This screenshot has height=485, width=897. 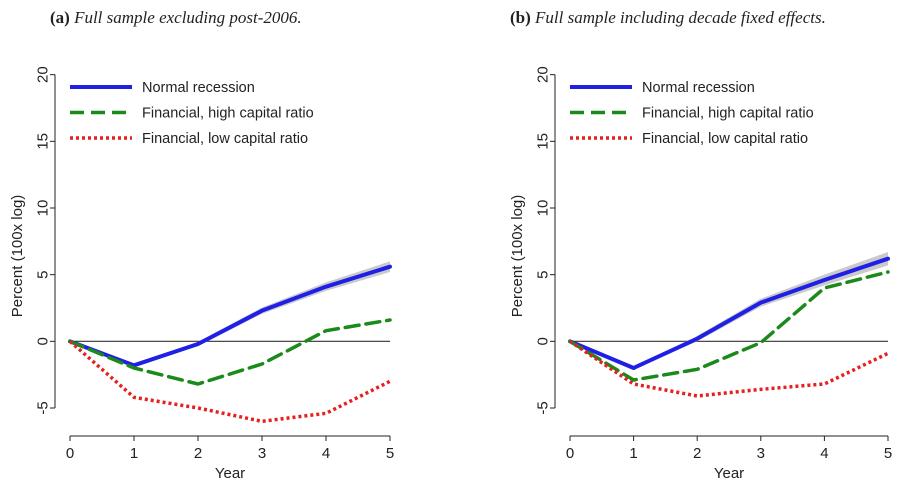 What do you see at coordinates (43, 407) in the screenshot?
I see `chart-a-y-tick-label: -5` at bounding box center [43, 407].